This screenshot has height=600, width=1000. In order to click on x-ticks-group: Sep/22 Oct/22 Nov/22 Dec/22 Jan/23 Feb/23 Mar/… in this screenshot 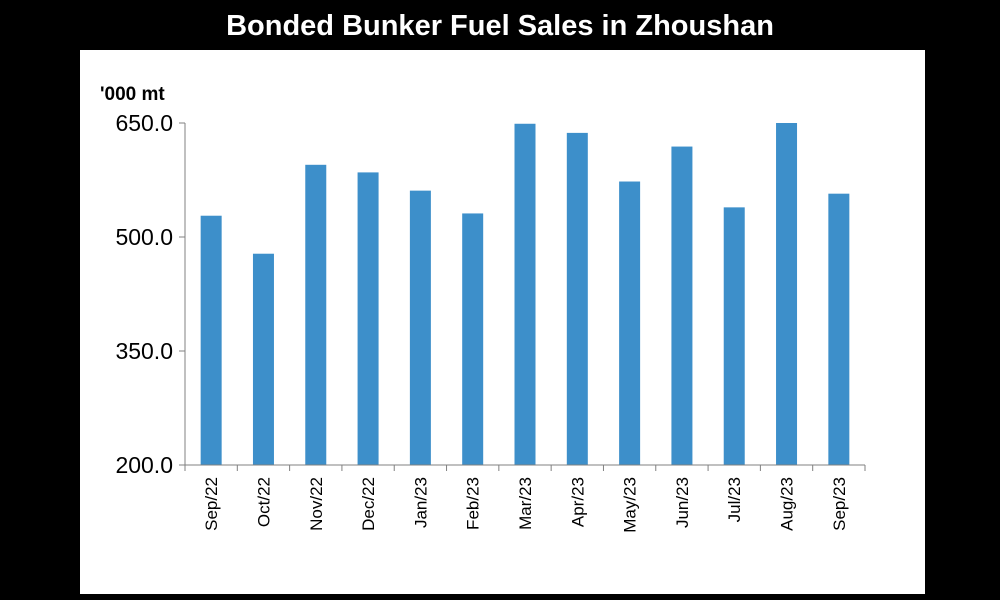, I will do `click(525, 505)`.